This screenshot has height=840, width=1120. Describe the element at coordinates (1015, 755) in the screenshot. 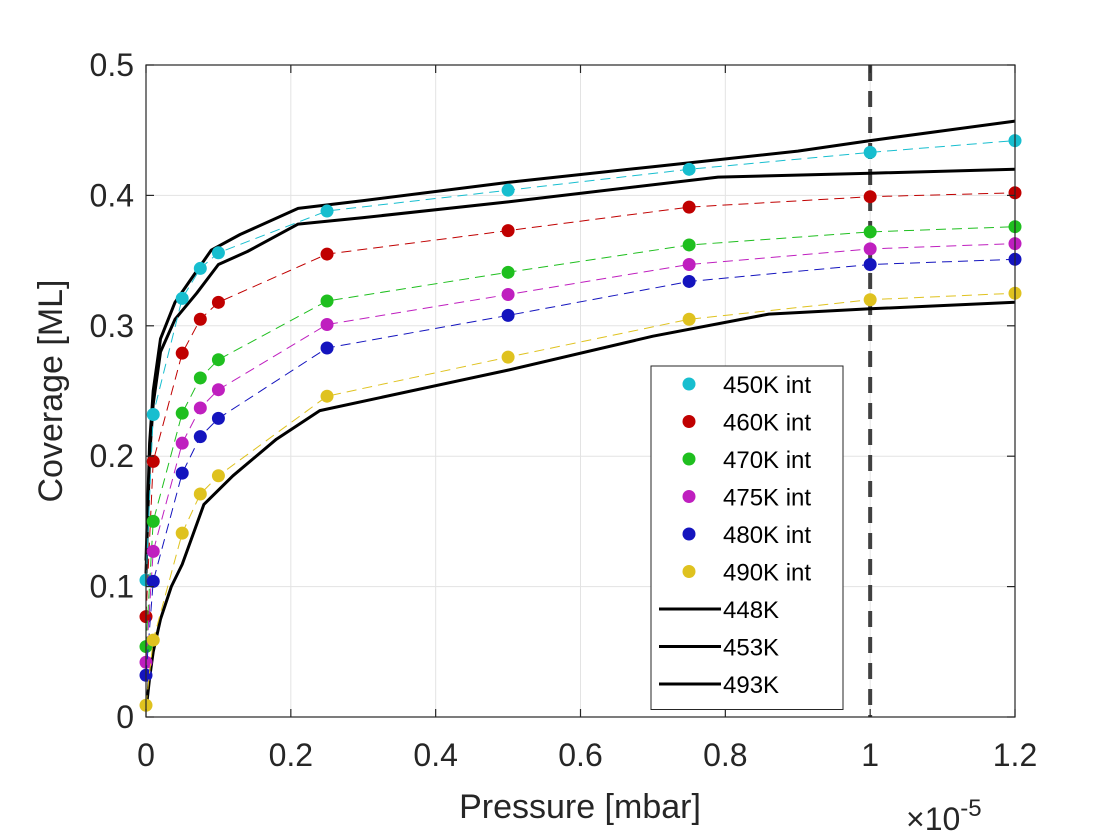

I see `x-tick-label-6: 1.2` at that location.